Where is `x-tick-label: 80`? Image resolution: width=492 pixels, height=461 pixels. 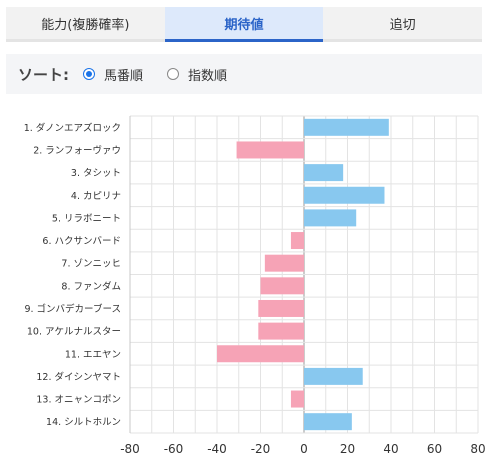 x-tick-label: 80 is located at coordinates (477, 449).